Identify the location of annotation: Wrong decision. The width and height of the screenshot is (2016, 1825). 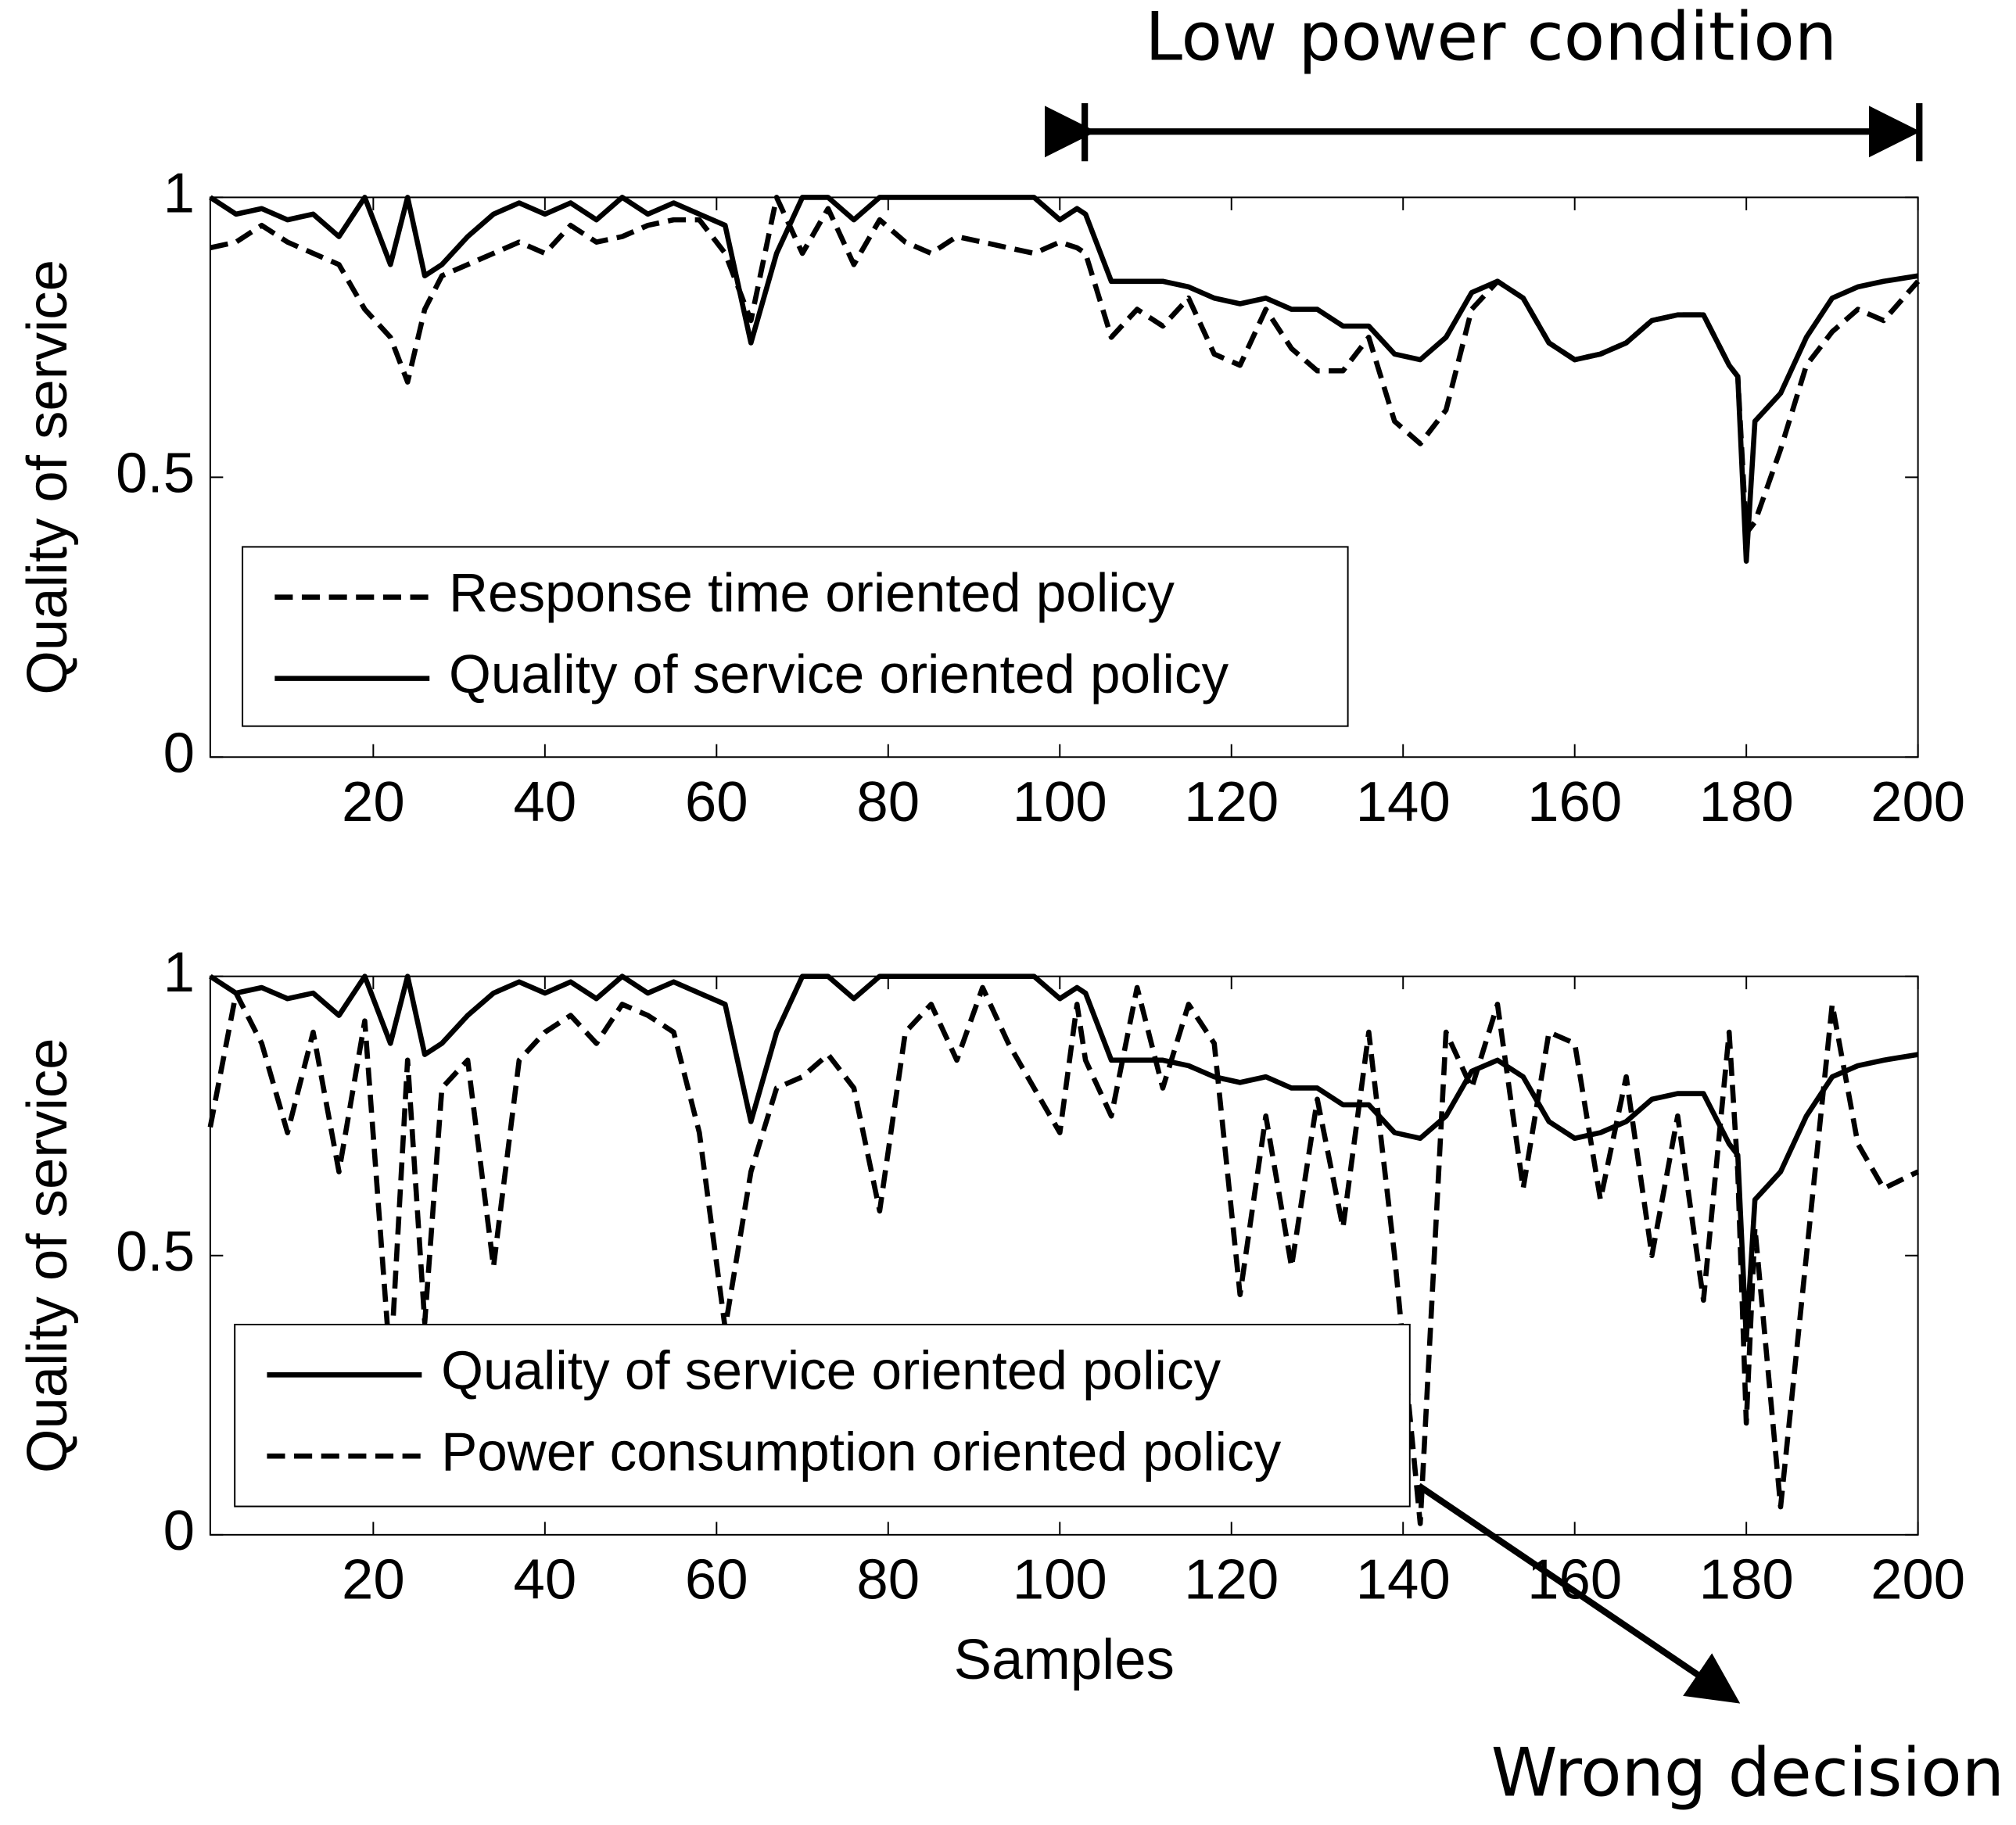
(1747, 1773).